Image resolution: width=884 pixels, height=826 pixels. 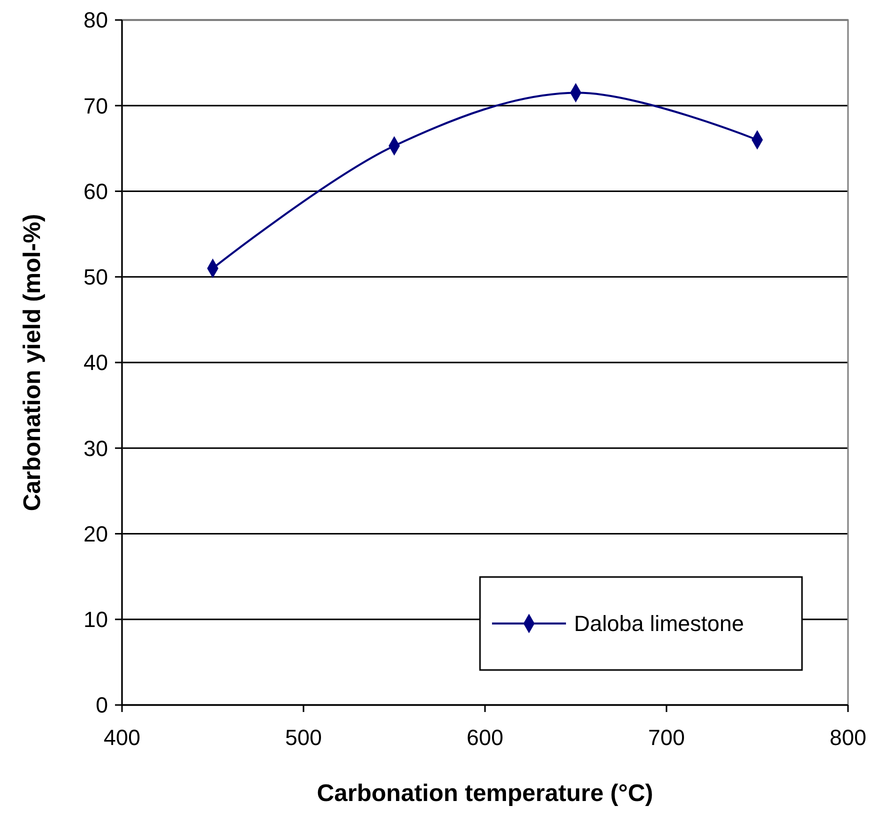 What do you see at coordinates (96, 277) in the screenshot?
I see `y-tick-label: 50` at bounding box center [96, 277].